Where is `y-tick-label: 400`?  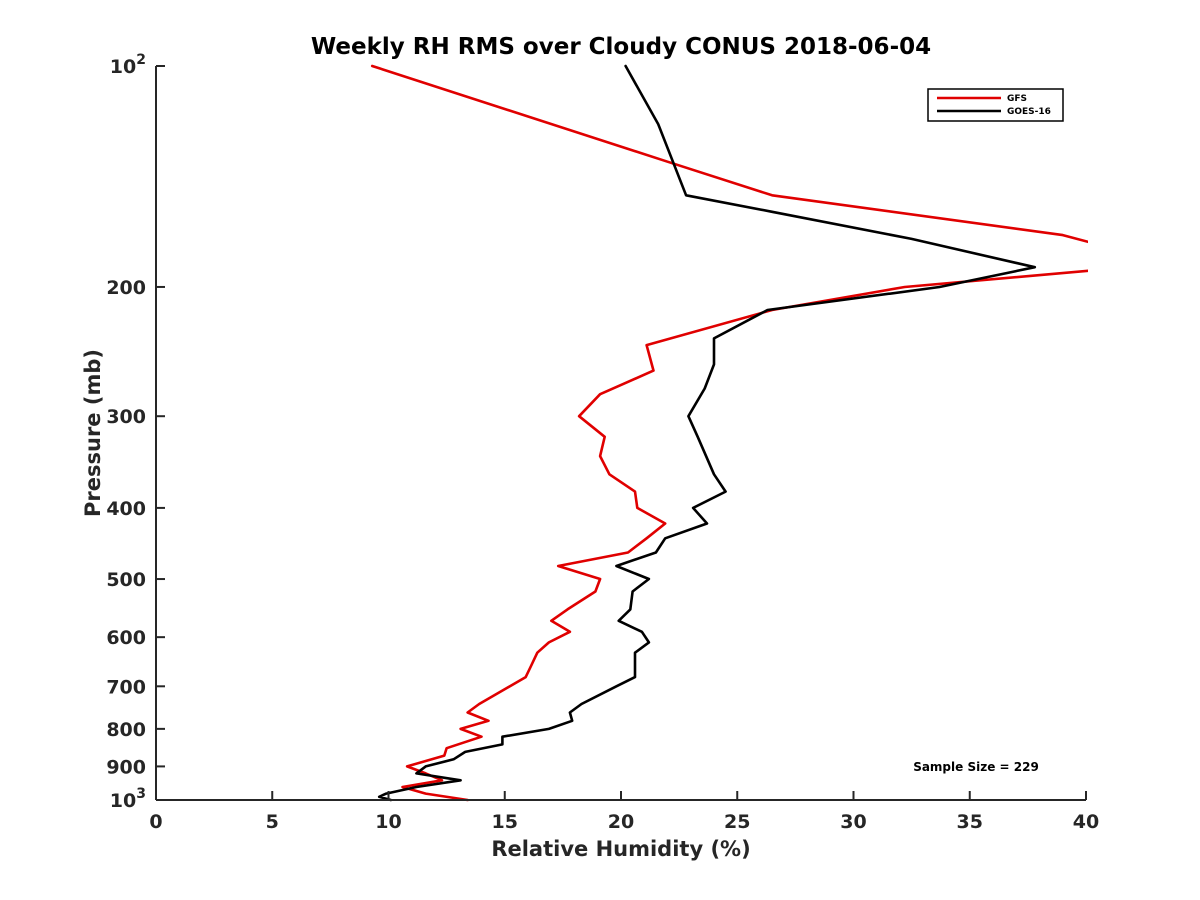 y-tick-label: 400 is located at coordinates (126, 509).